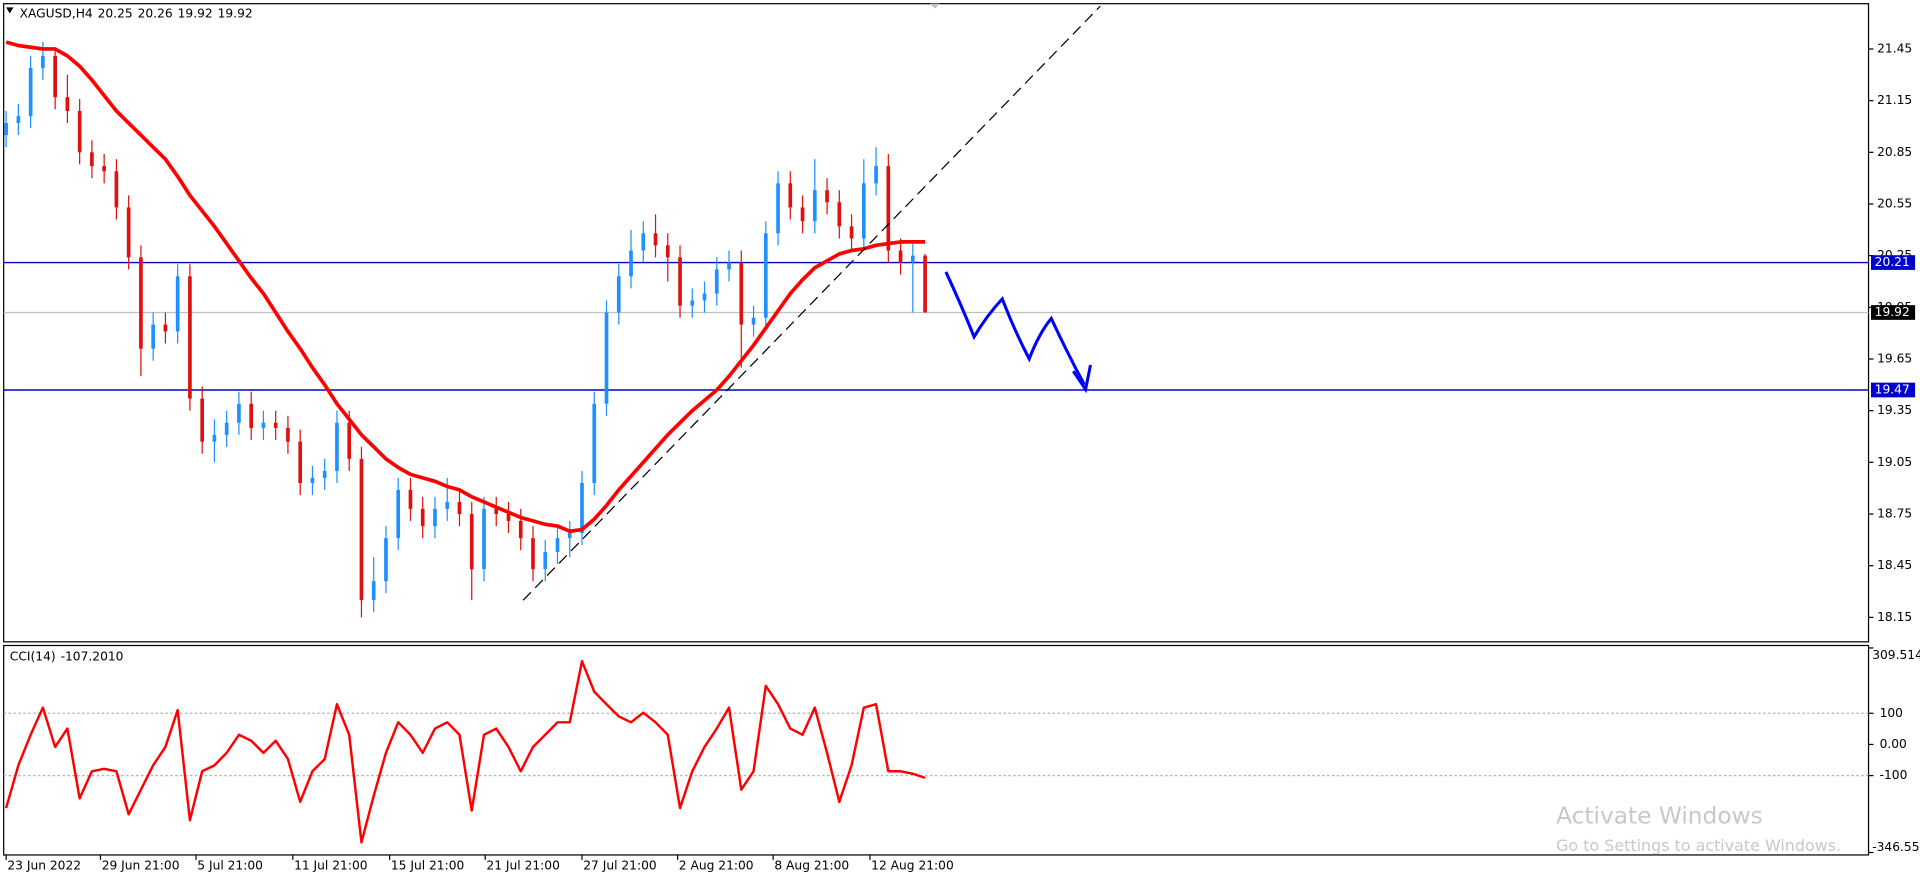 This screenshot has width=1920, height=877. What do you see at coordinates (465, 751) in the screenshot?
I see `indicator-line` at bounding box center [465, 751].